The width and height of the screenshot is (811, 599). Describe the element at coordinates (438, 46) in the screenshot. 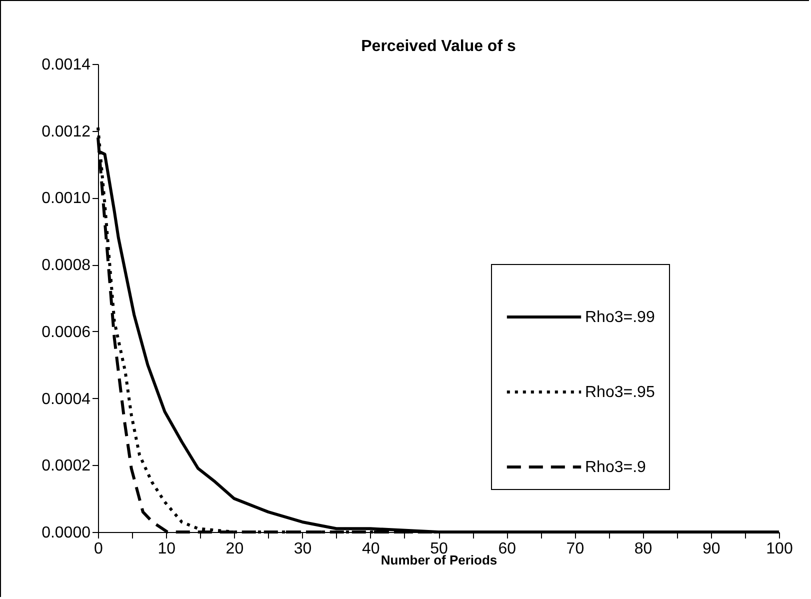

I see `chart-title: Perceived Value of s` at that location.